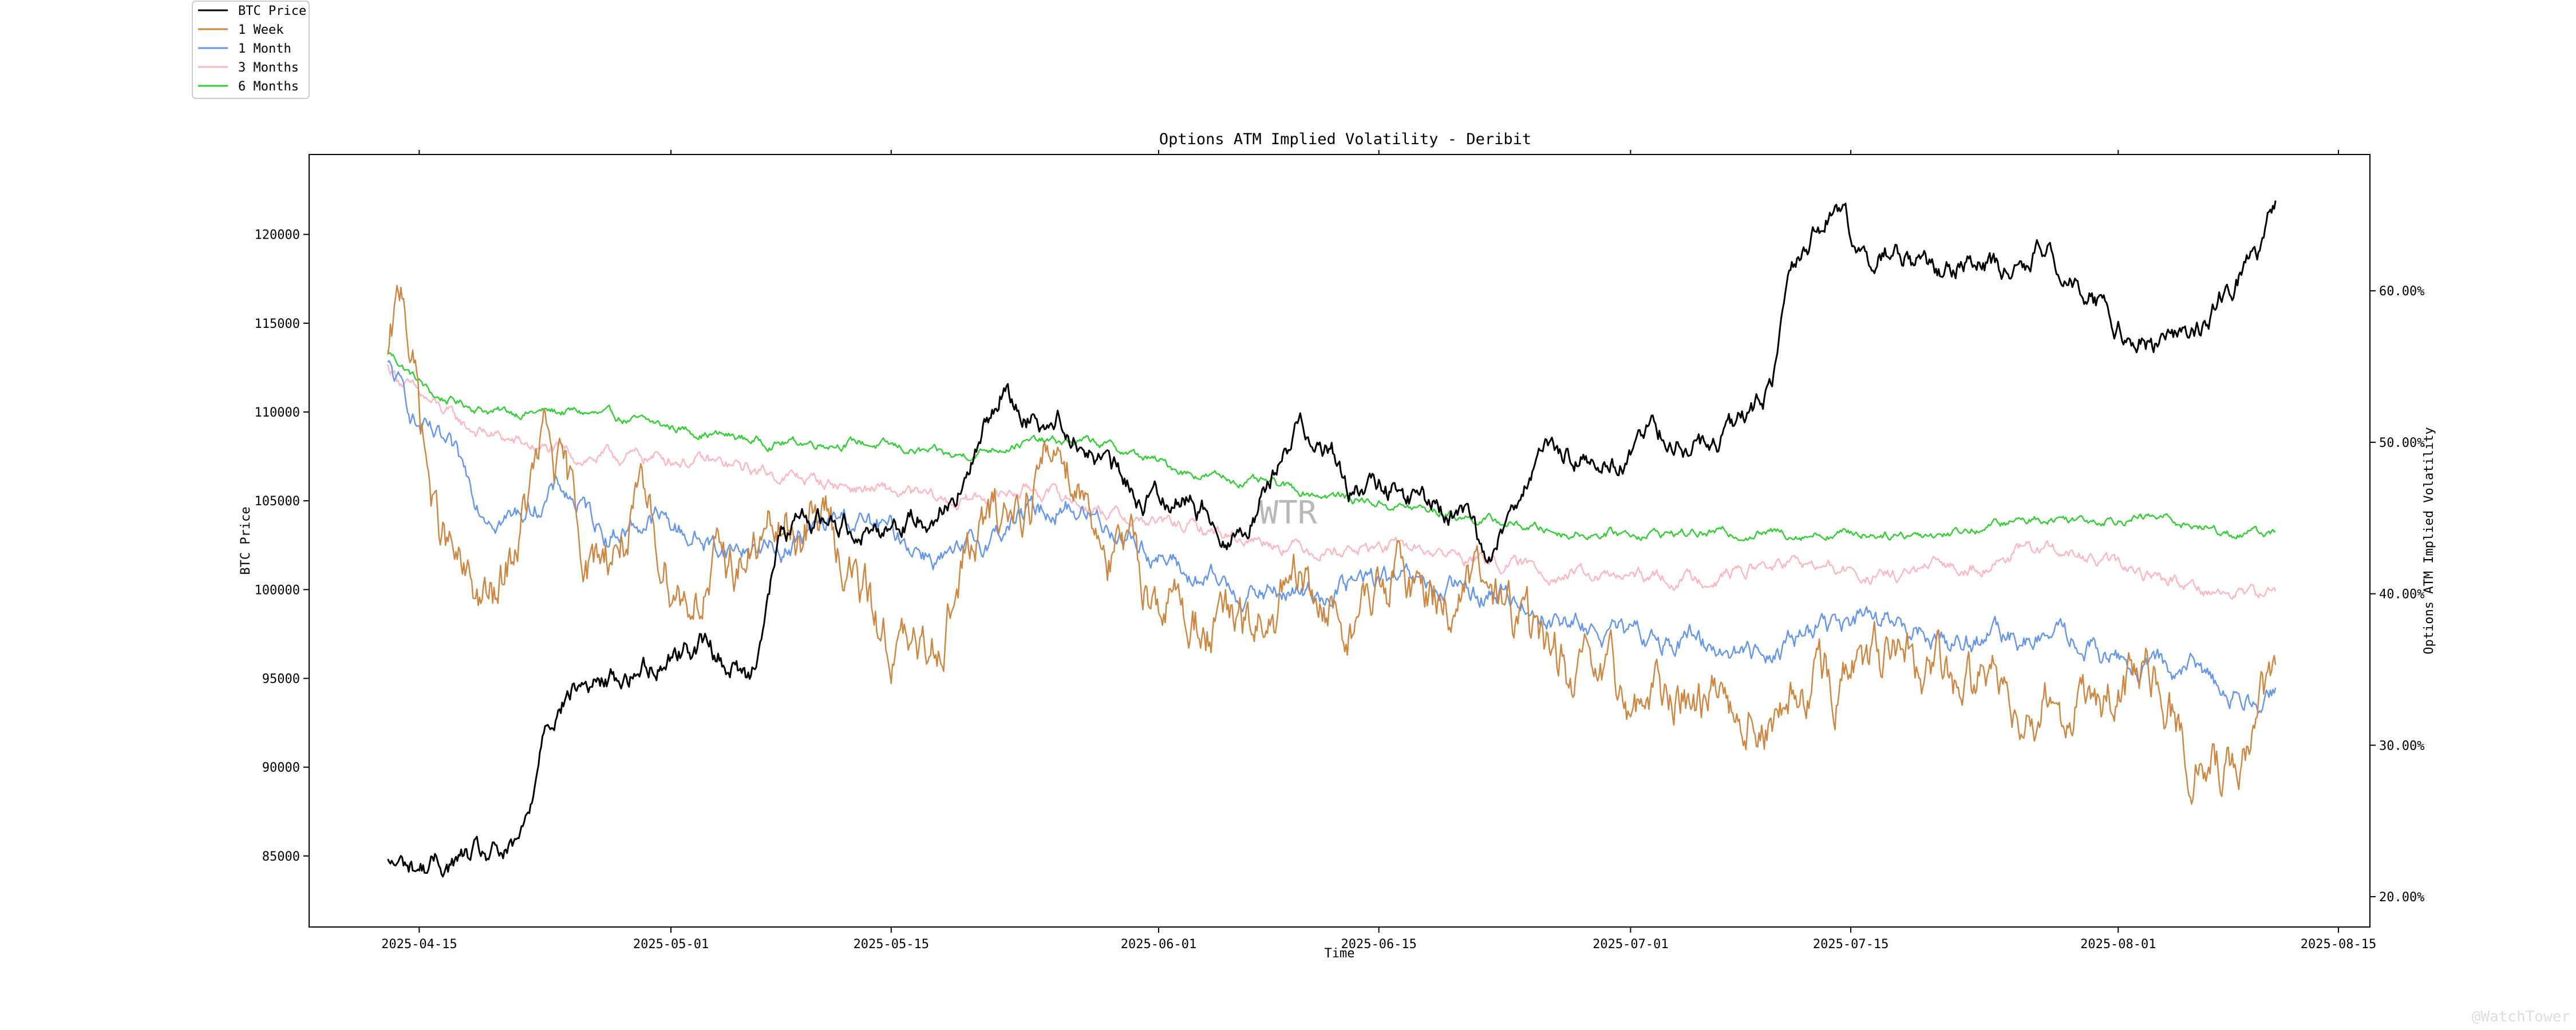 This screenshot has width=2576, height=1030. What do you see at coordinates (277, 590) in the screenshot?
I see `y-left-tick-label: 100000` at bounding box center [277, 590].